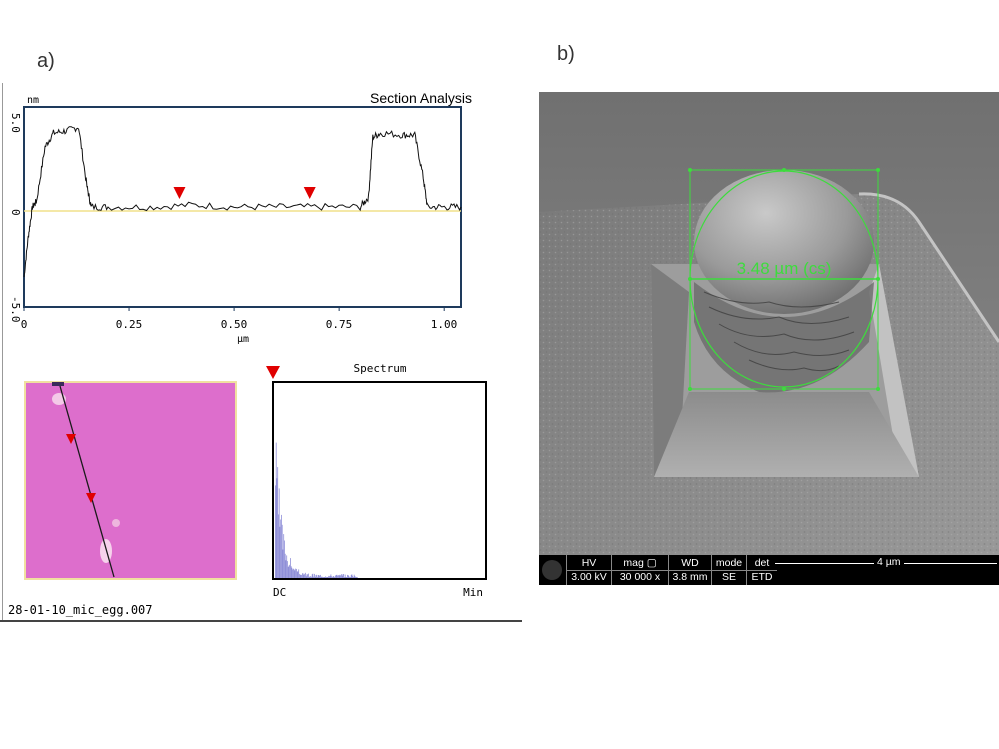  What do you see at coordinates (784, 242) in the screenshot?
I see `sem-sphere` at bounding box center [784, 242].